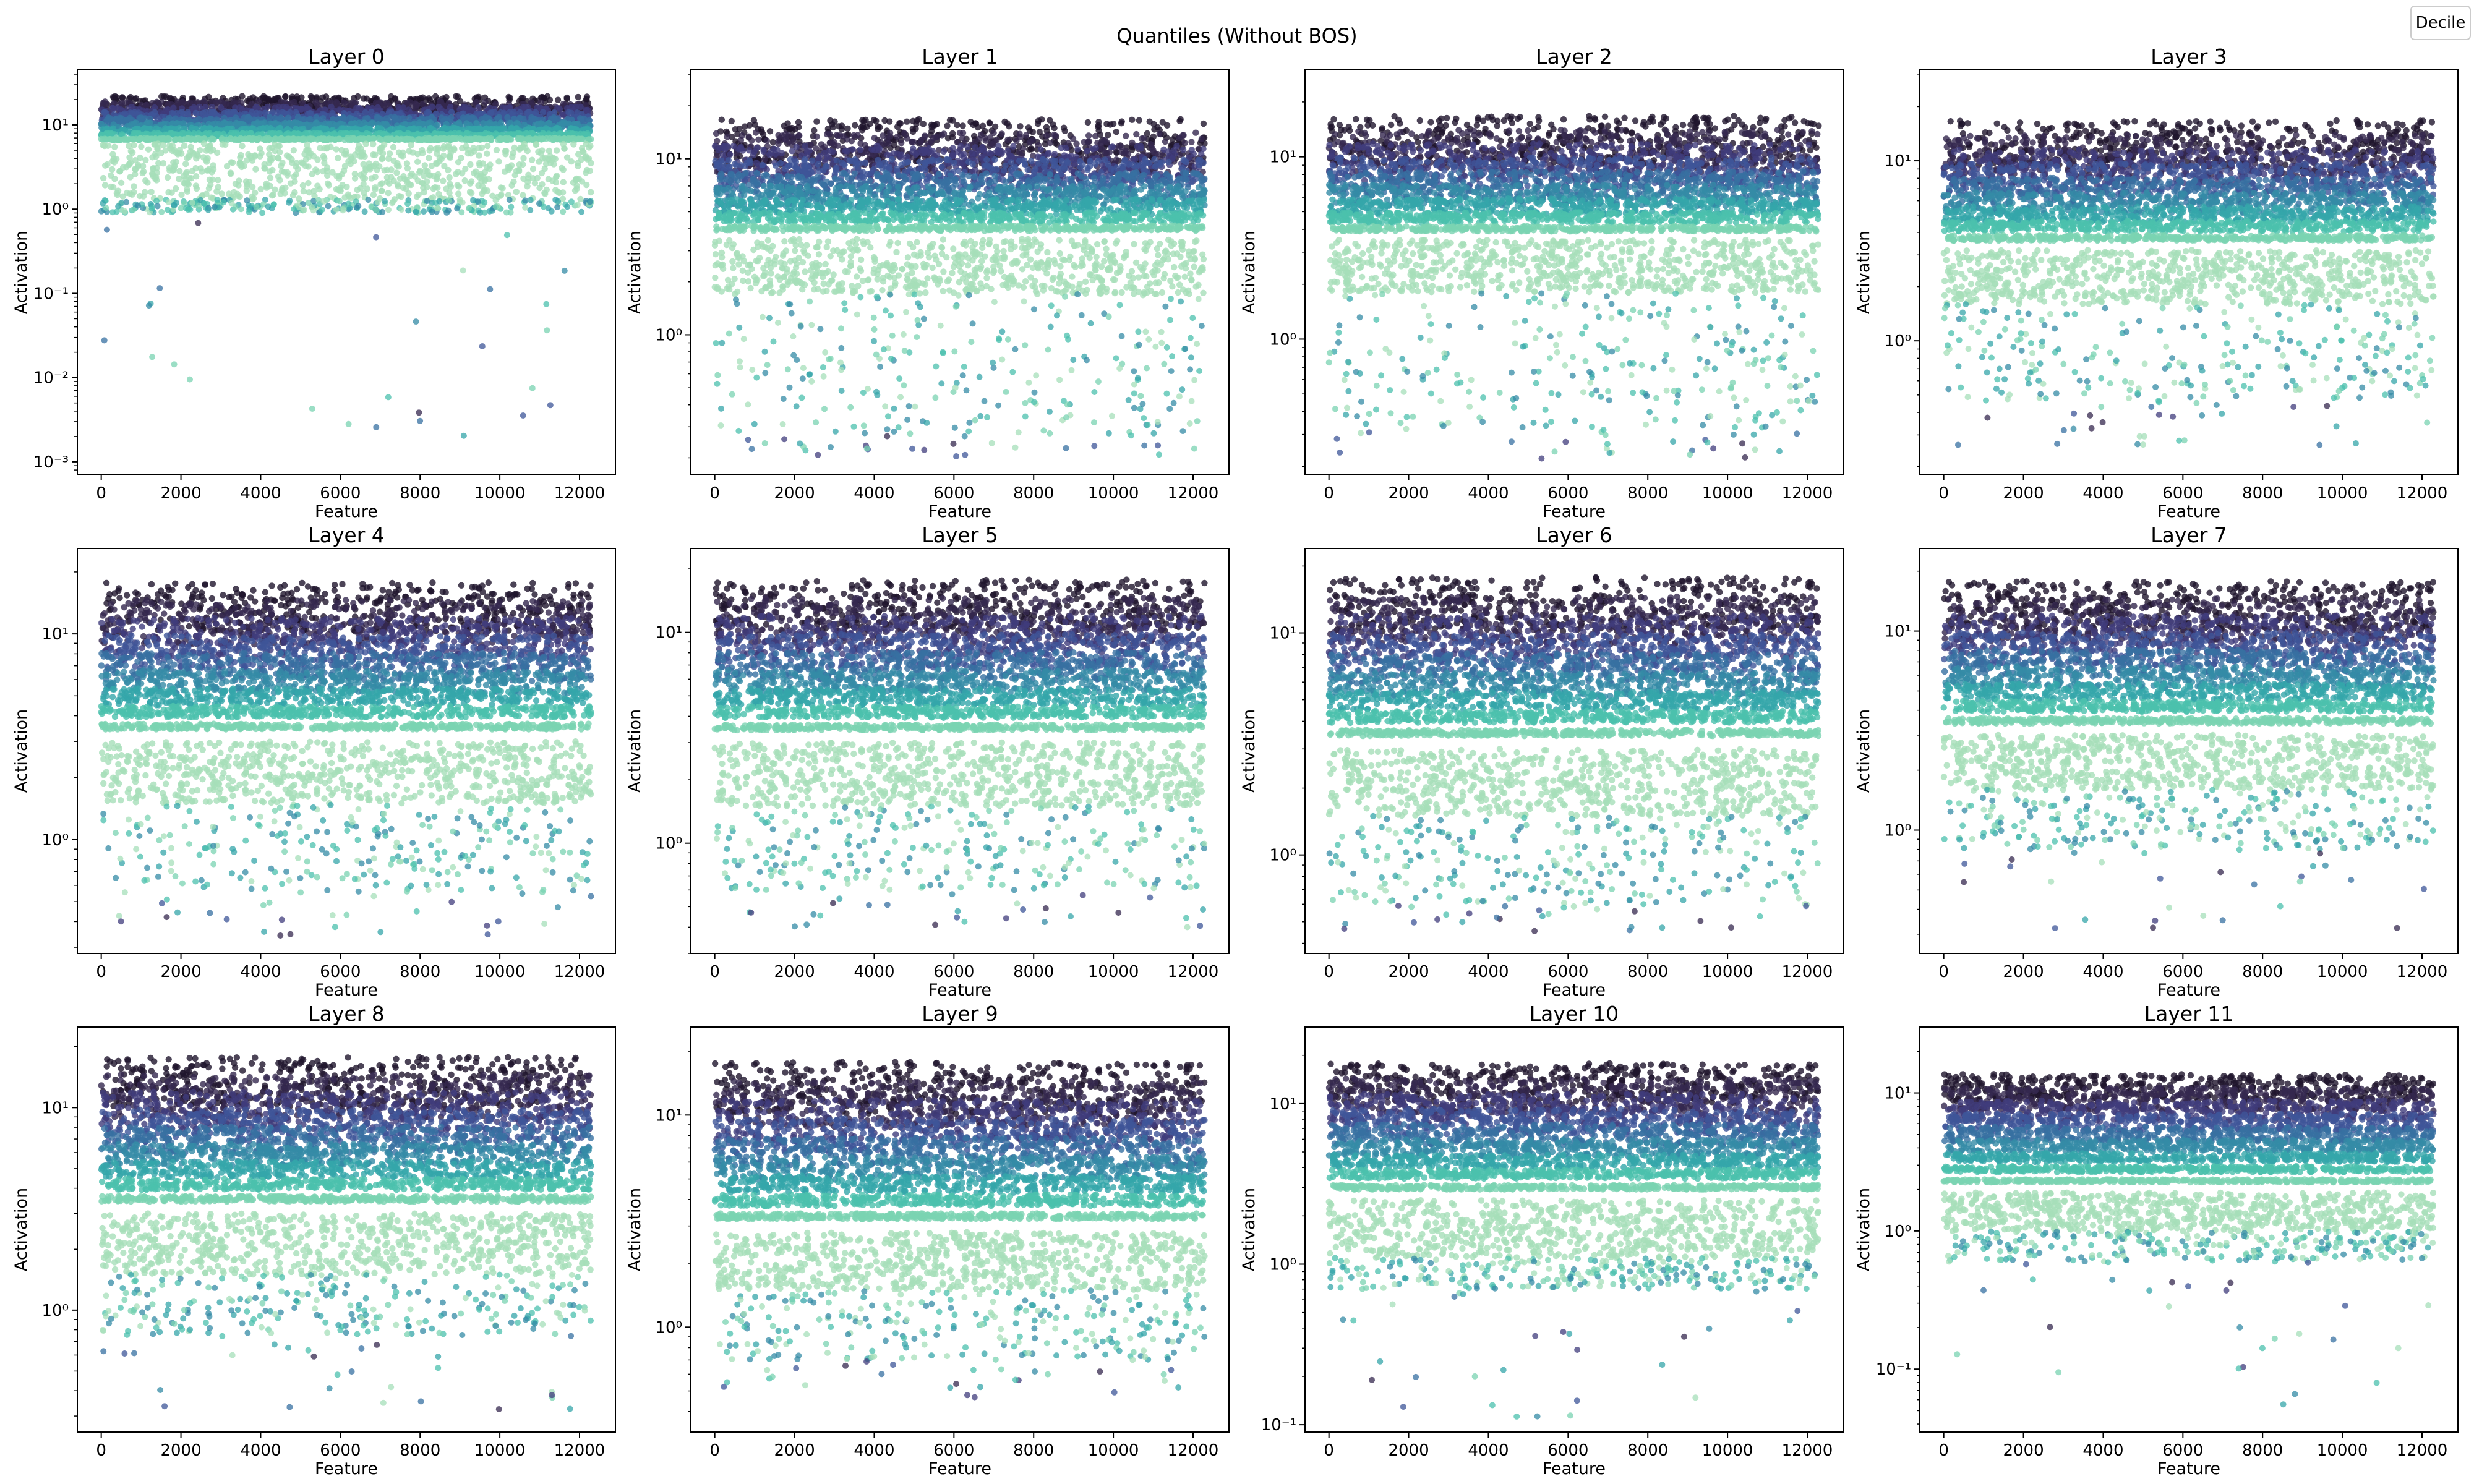  I want to click on decile-5-point, so click(236, 122).